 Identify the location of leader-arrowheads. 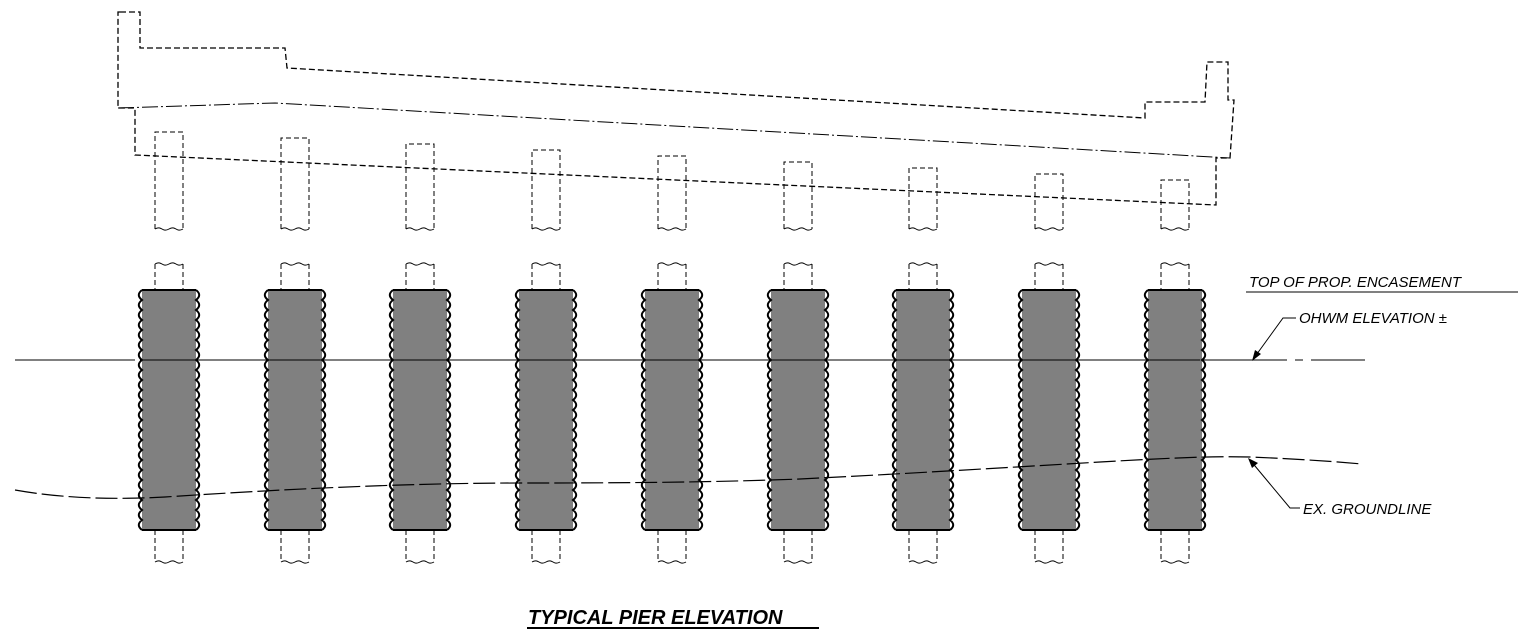
(1254, 409).